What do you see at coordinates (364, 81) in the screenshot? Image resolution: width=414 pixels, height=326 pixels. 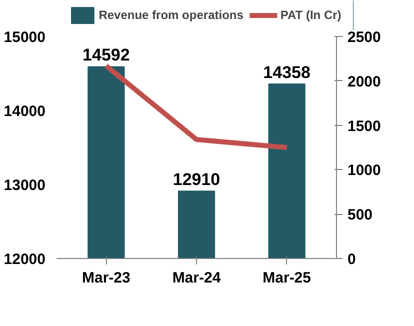 I see `y2-tick-label: 2000` at bounding box center [364, 81].